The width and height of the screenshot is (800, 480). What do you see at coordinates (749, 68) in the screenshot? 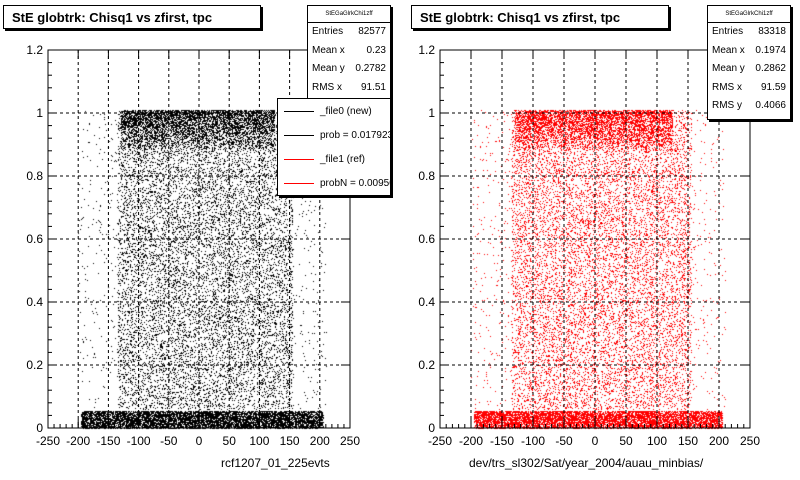
I see `stats-row-mean-y: Mean y 0.2862` at bounding box center [749, 68].